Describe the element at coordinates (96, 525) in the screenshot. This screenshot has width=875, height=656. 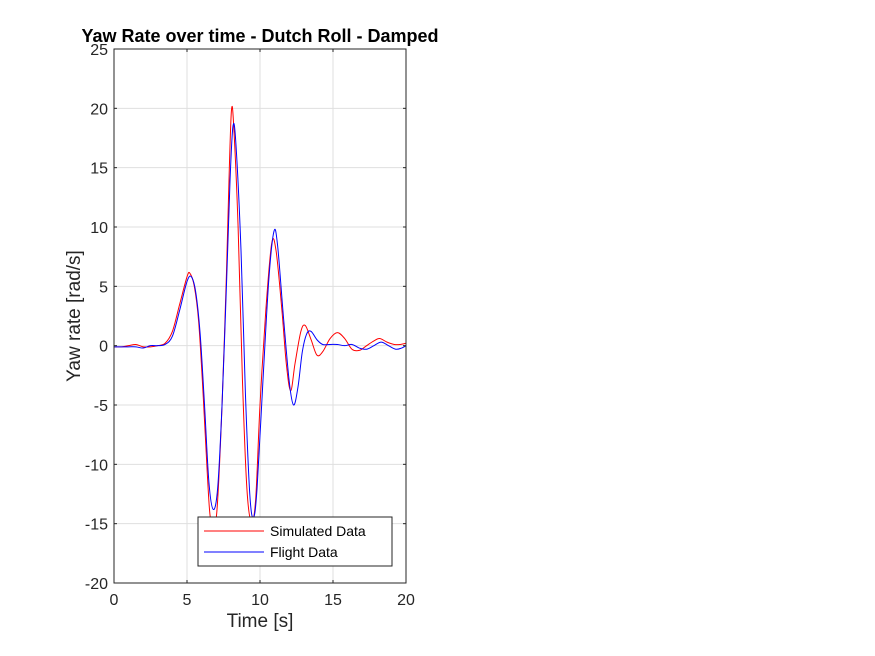
I see `y-tick-label: -15` at that location.